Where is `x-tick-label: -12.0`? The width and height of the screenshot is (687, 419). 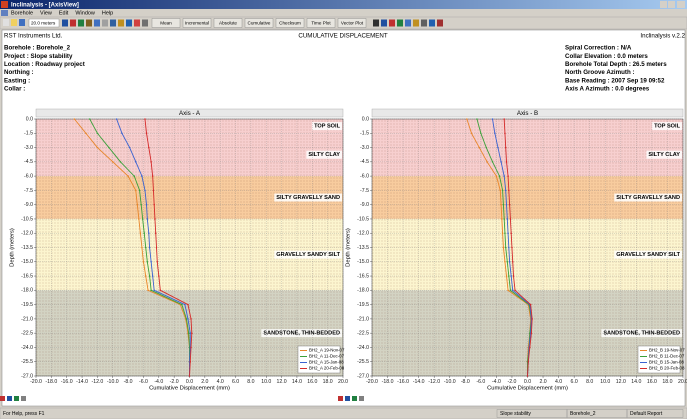
x-tick-label: -12.0 is located at coordinates (97, 382).